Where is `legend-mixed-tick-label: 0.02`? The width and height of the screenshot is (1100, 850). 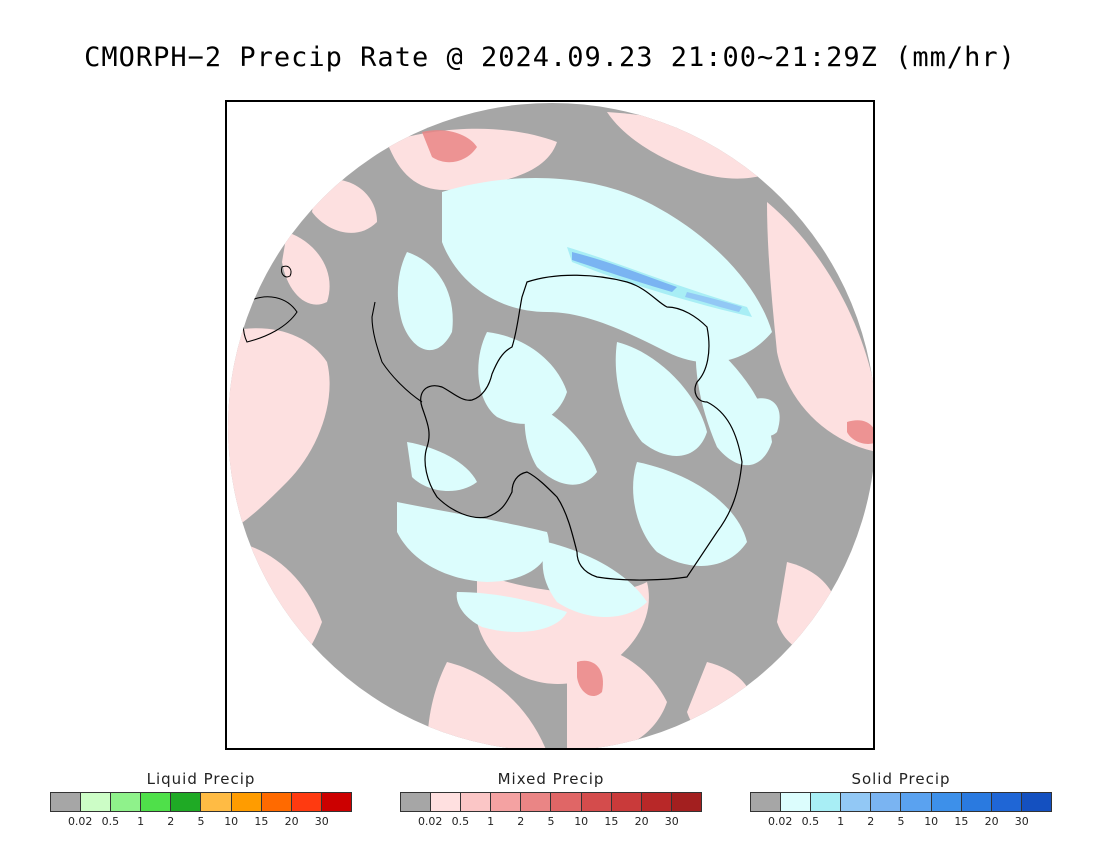
legend-mixed-tick-label: 0.02 is located at coordinates (430, 821).